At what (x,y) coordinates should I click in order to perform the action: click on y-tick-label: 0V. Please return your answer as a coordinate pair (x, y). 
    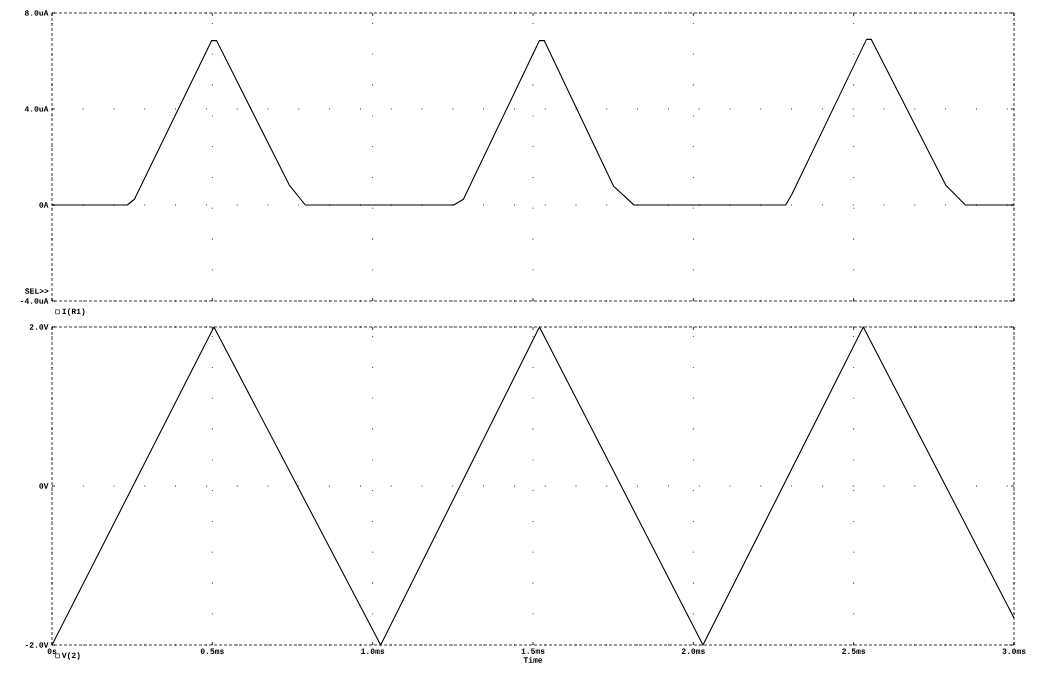
    Looking at the image, I should click on (44, 486).